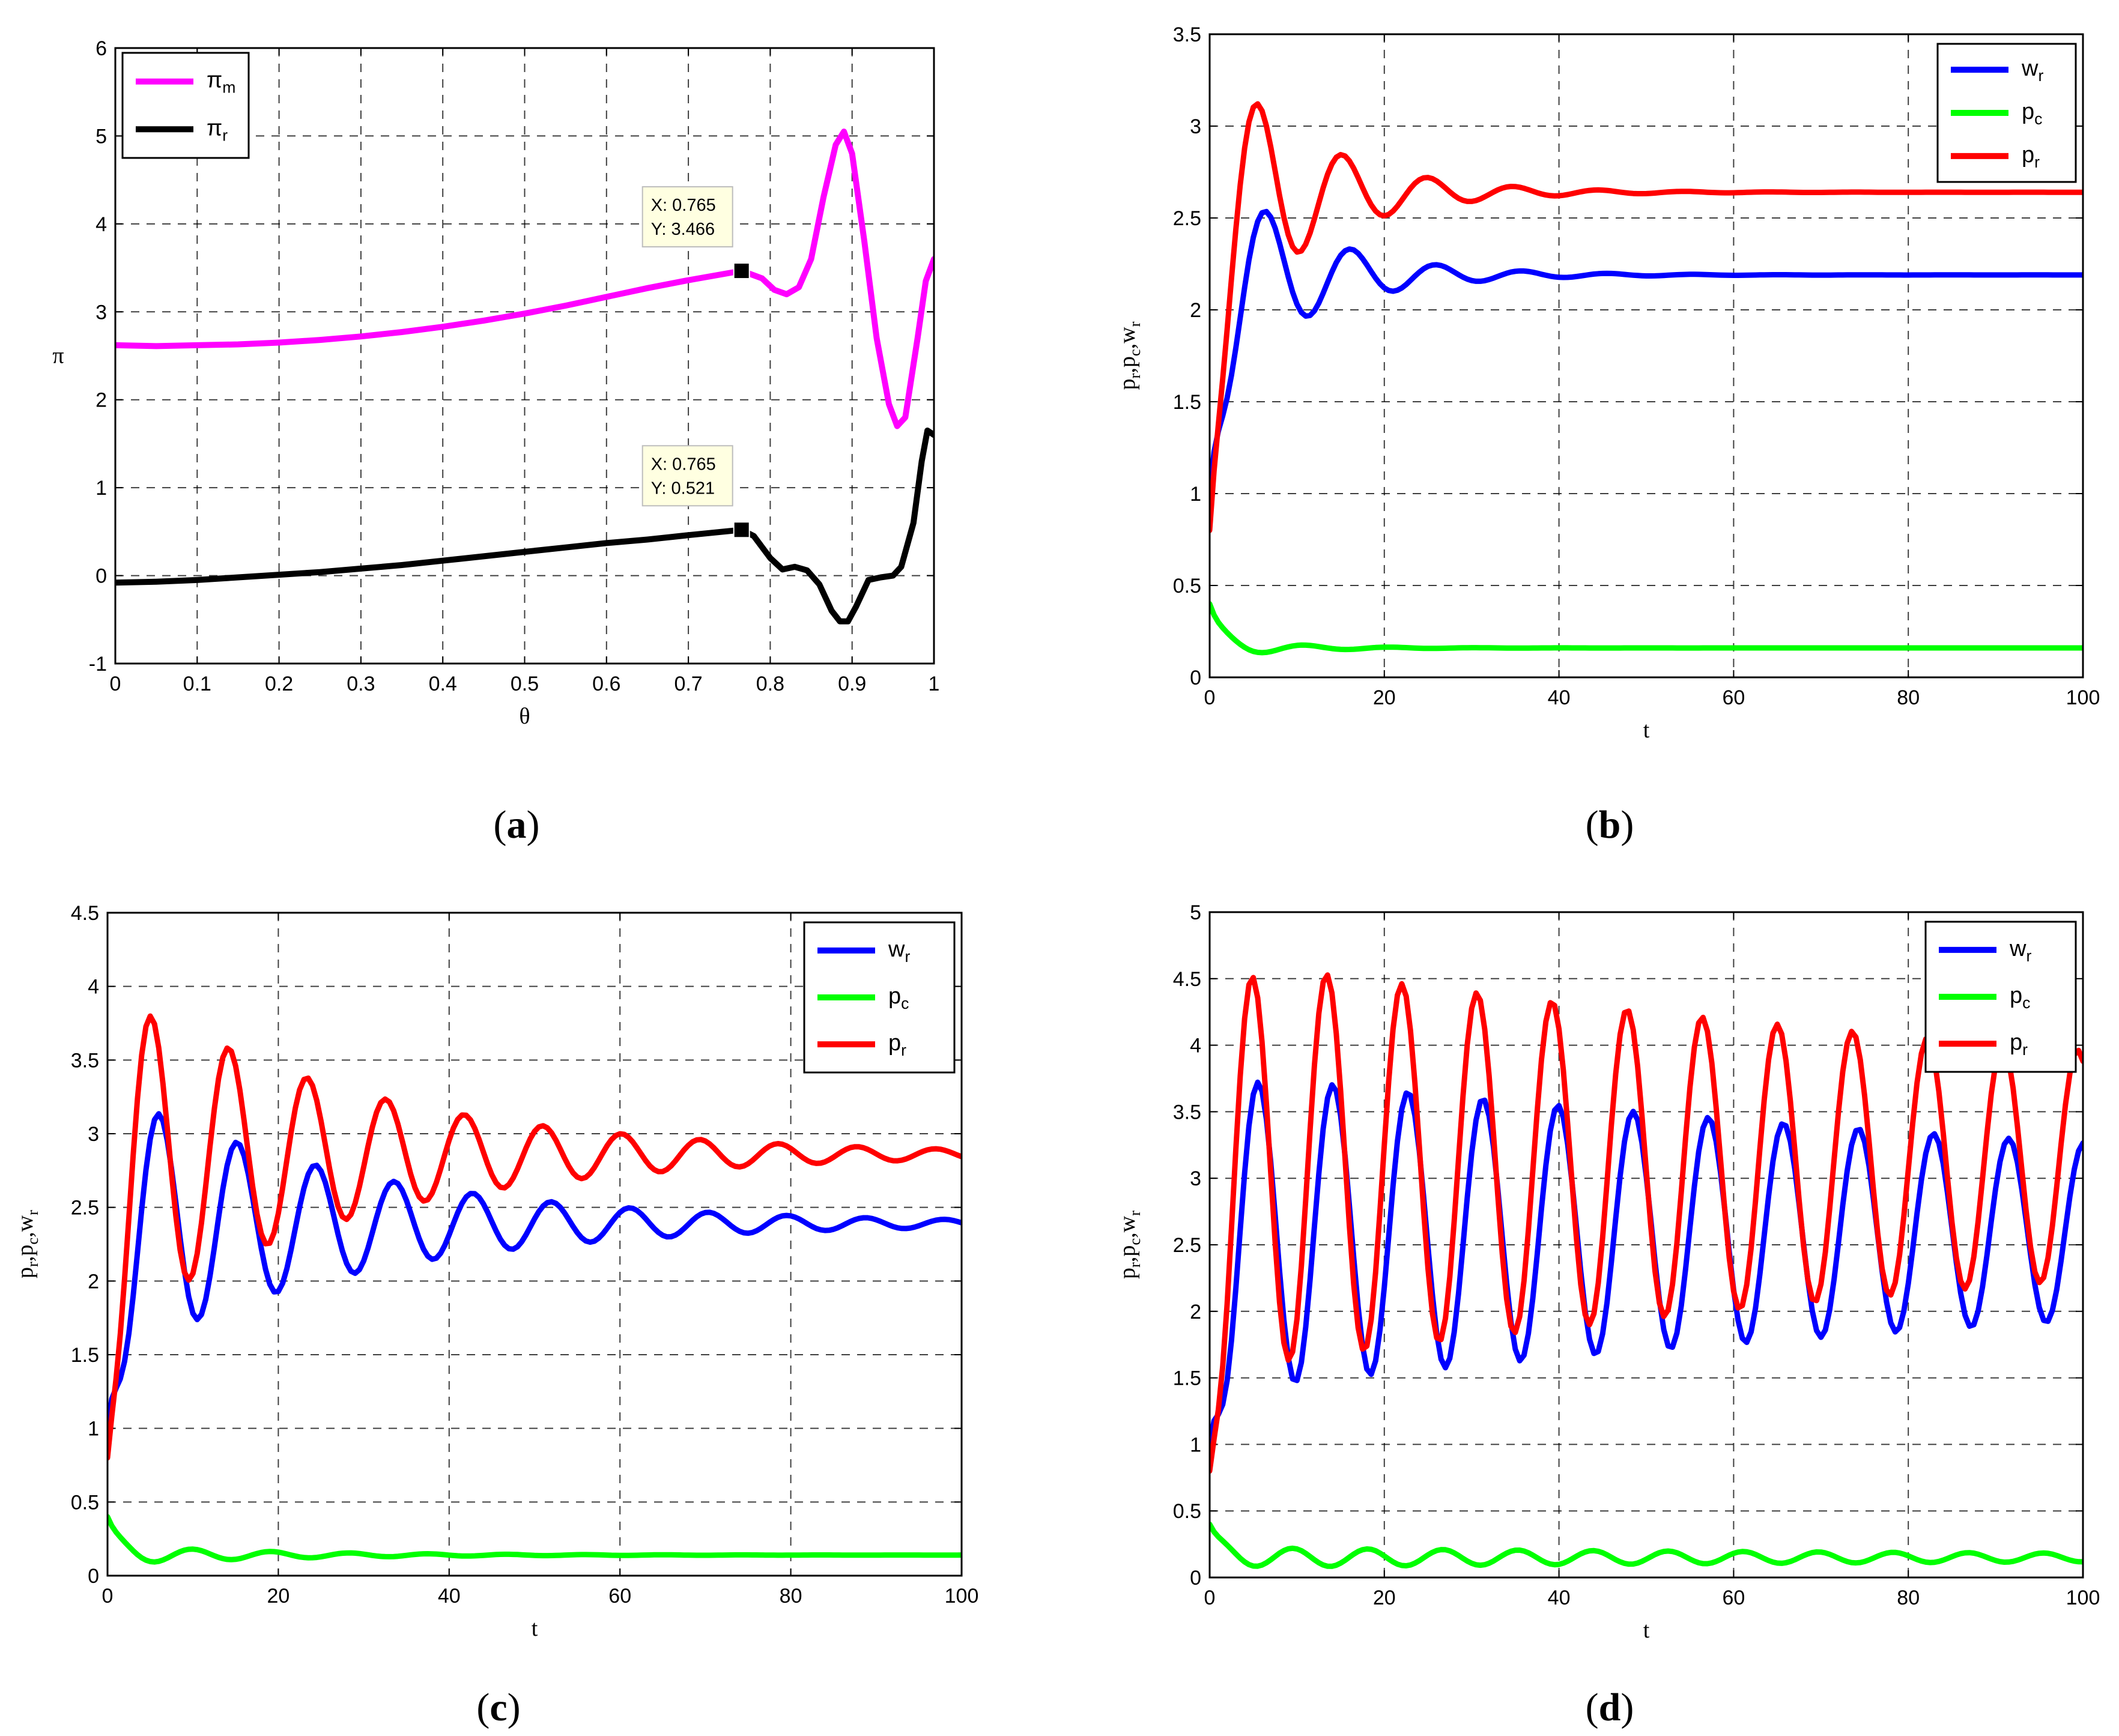 Image resolution: width=2119 pixels, height=1736 pixels. I want to click on legend-label: πr, so click(218, 129).